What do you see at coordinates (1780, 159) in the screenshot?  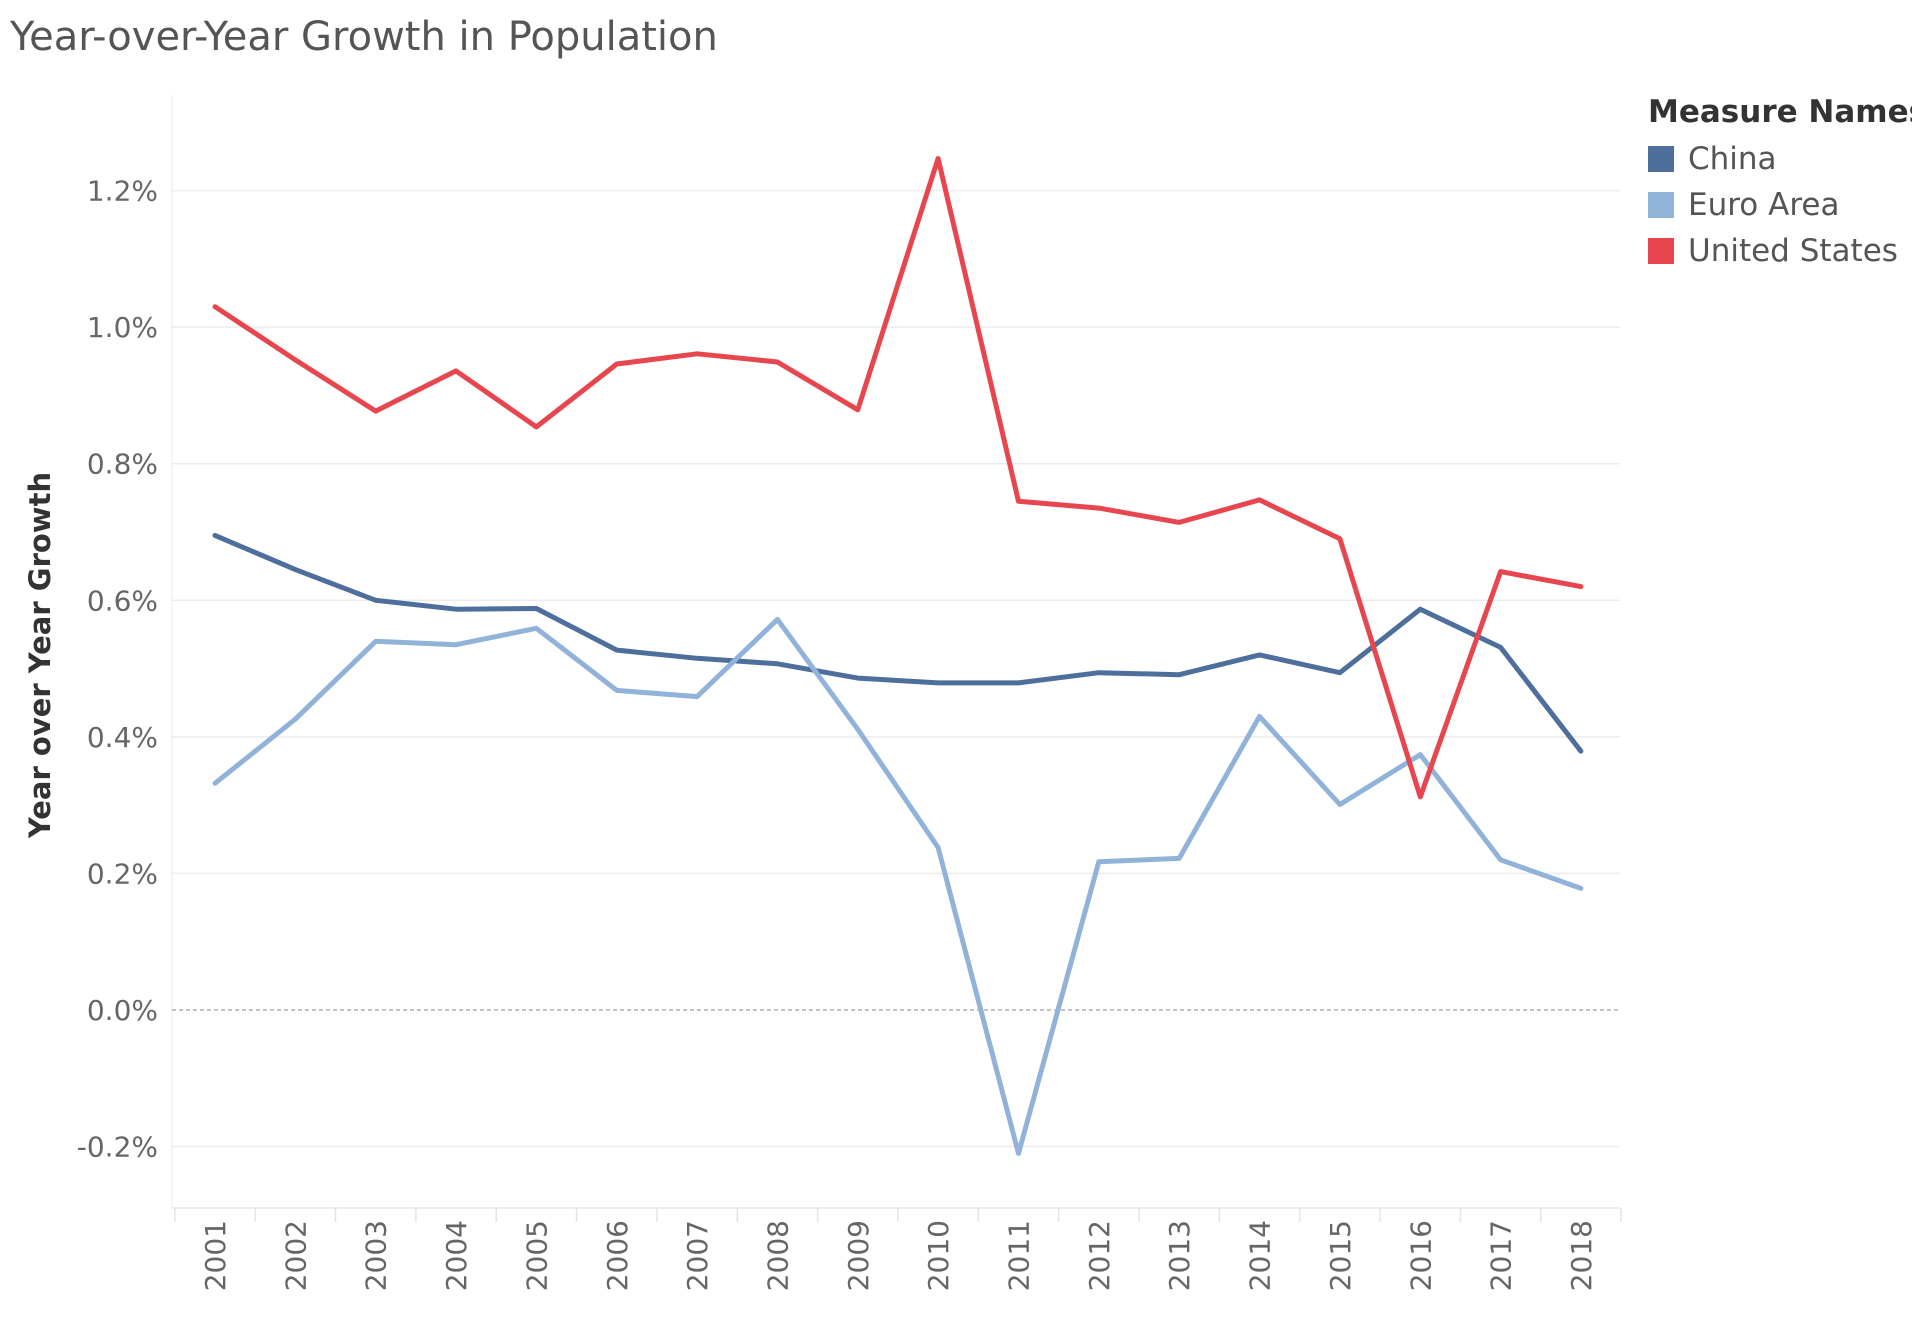 I see `legend-item-china: China` at bounding box center [1780, 159].